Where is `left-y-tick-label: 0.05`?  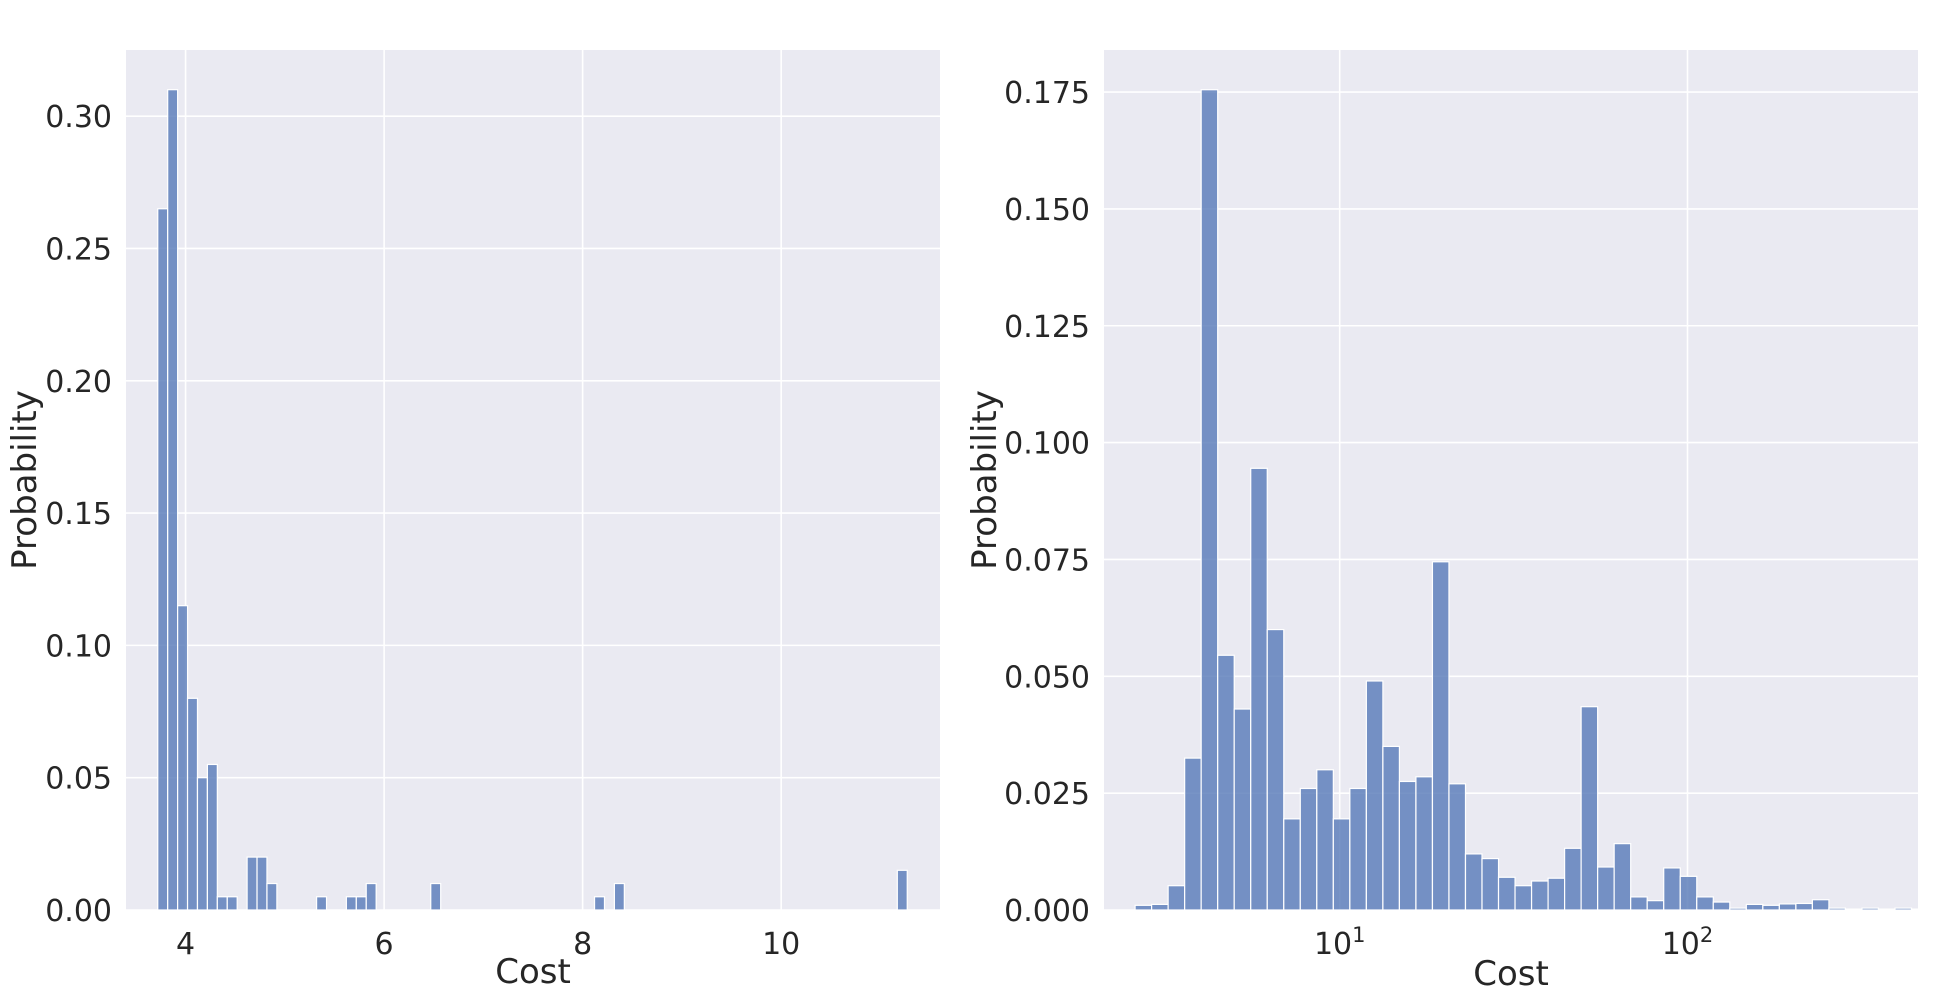
left-y-tick-label: 0.05 is located at coordinates (78, 779).